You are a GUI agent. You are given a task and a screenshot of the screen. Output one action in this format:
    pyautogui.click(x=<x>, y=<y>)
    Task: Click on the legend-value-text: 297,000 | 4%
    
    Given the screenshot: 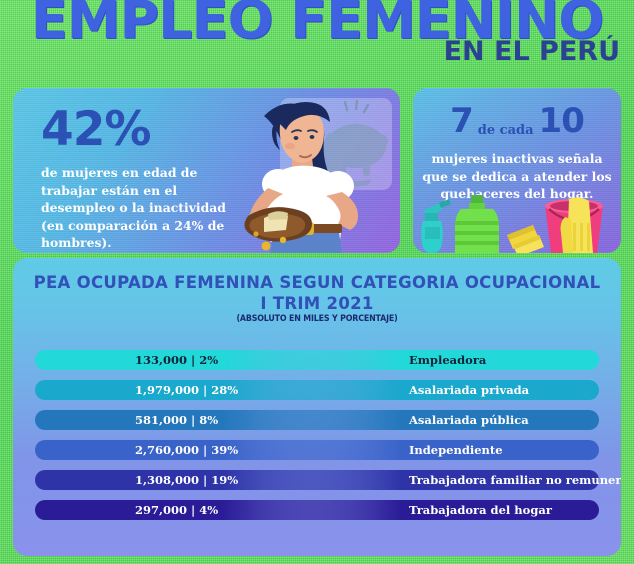 What is the action you would take?
    pyautogui.click(x=177, y=510)
    